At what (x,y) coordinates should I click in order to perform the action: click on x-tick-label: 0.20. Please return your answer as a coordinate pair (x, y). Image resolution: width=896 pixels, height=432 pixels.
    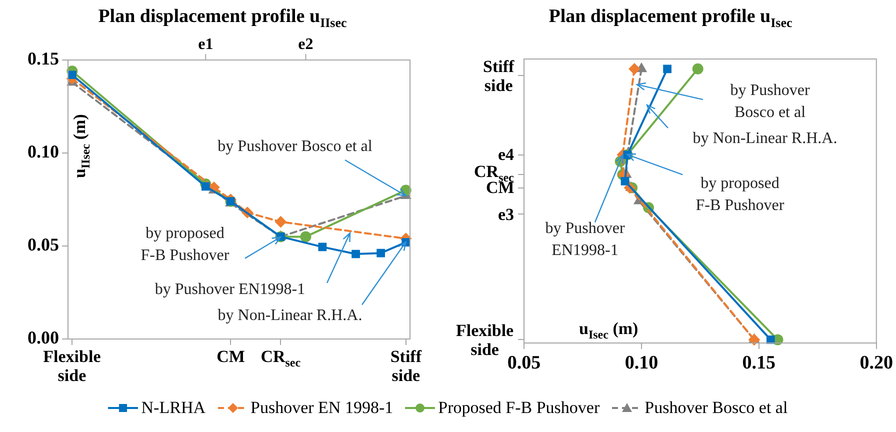
    Looking at the image, I should click on (876, 363).